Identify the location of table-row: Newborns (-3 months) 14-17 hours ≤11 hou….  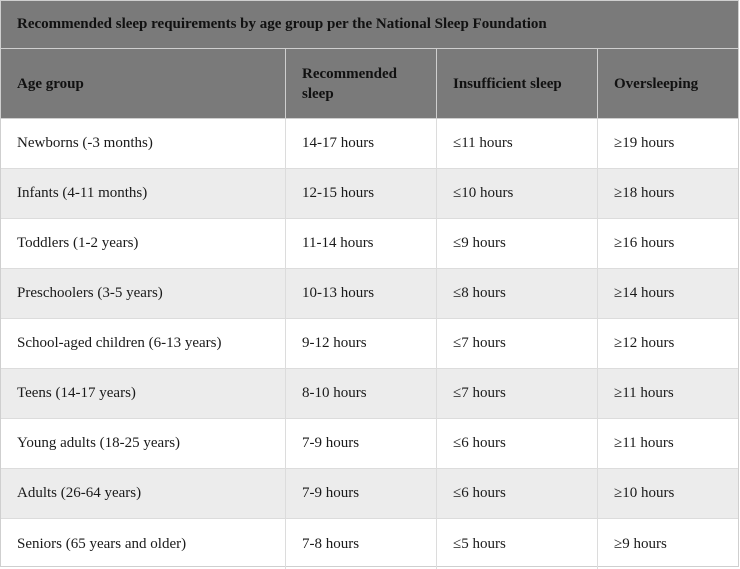
(369, 144).